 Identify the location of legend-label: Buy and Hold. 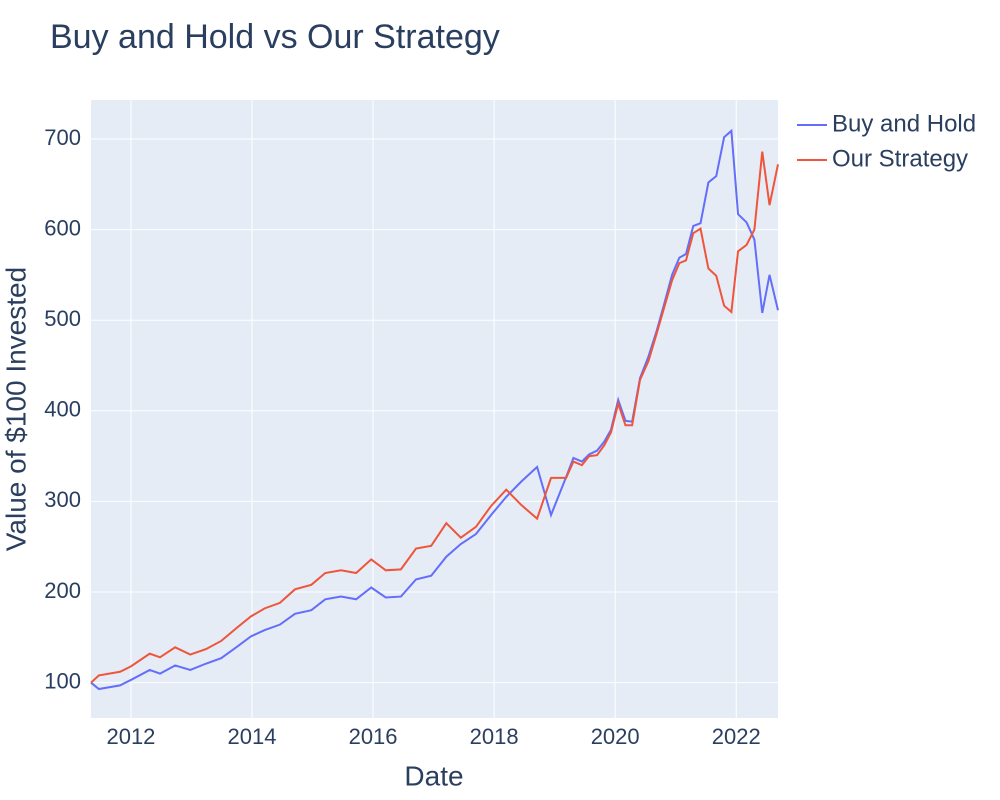
(904, 123).